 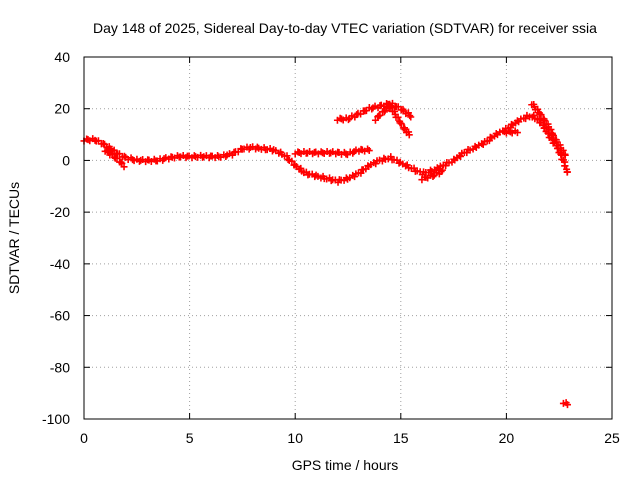 I want to click on y-tick-label: 20, so click(x=62, y=109).